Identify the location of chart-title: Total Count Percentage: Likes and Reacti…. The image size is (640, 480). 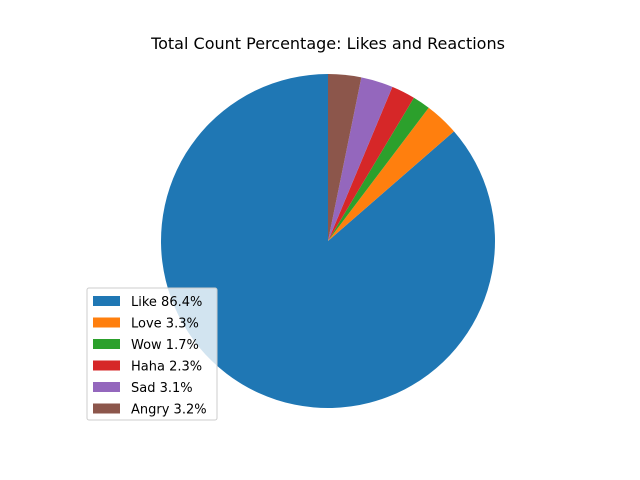
(327, 43).